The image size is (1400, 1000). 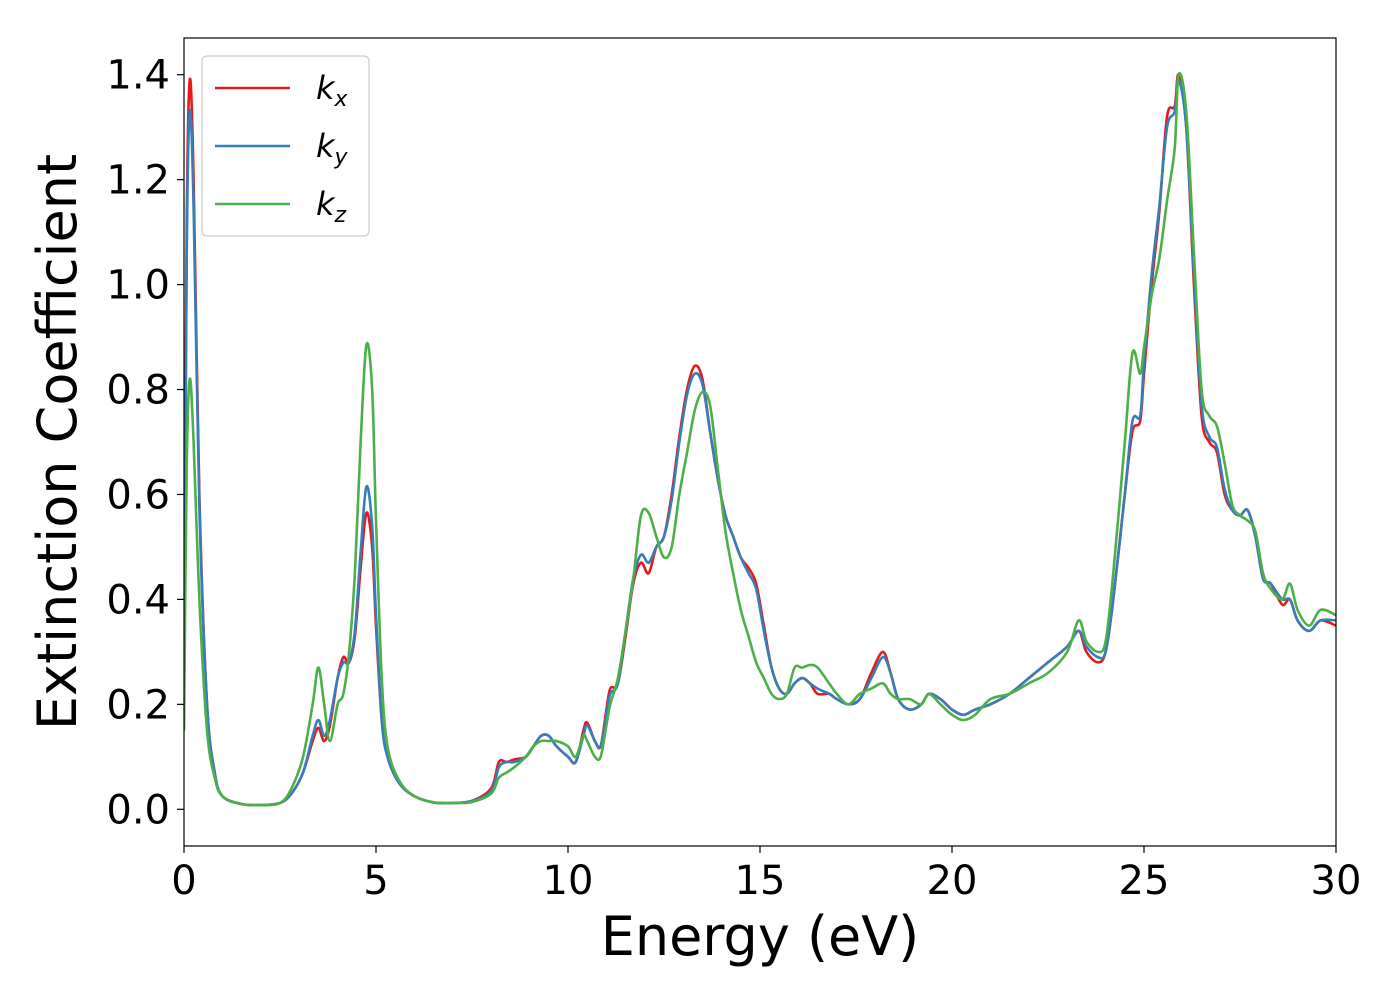 What do you see at coordinates (375, 881) in the screenshot?
I see `x-tick-label: 5` at bounding box center [375, 881].